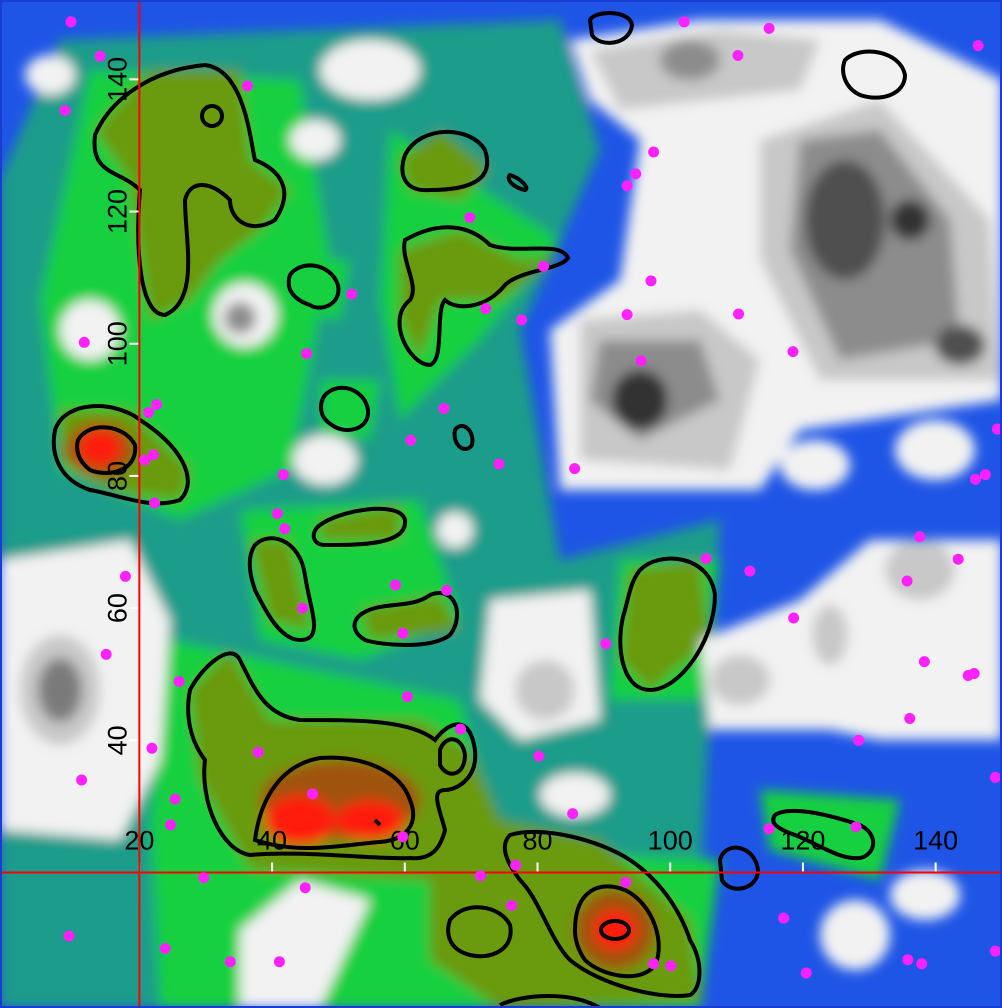 The image size is (1002, 1008). What do you see at coordinates (117, 79) in the screenshot?
I see `y-tick-label: 140` at bounding box center [117, 79].